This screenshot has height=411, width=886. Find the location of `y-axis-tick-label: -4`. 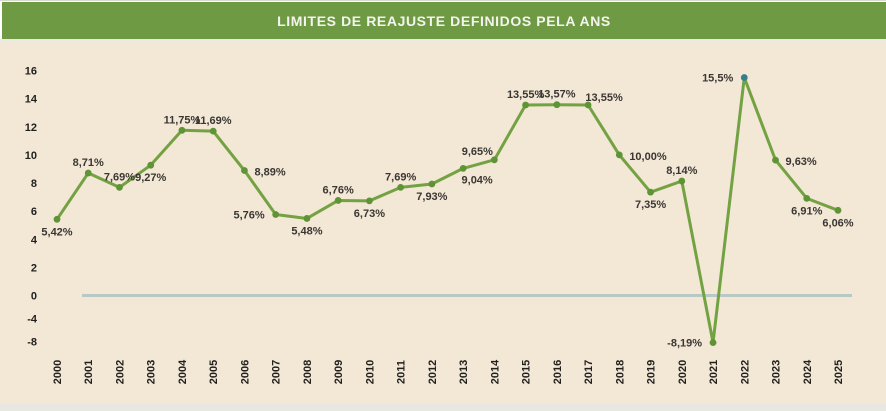

y-axis-tick-label: -4 is located at coordinates (32, 320).